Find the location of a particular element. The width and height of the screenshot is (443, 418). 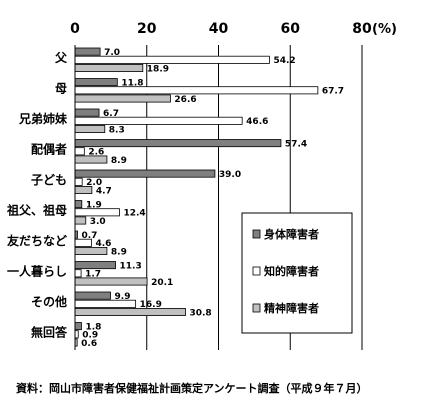

legend-label: 知的障害者 is located at coordinates (291, 271).